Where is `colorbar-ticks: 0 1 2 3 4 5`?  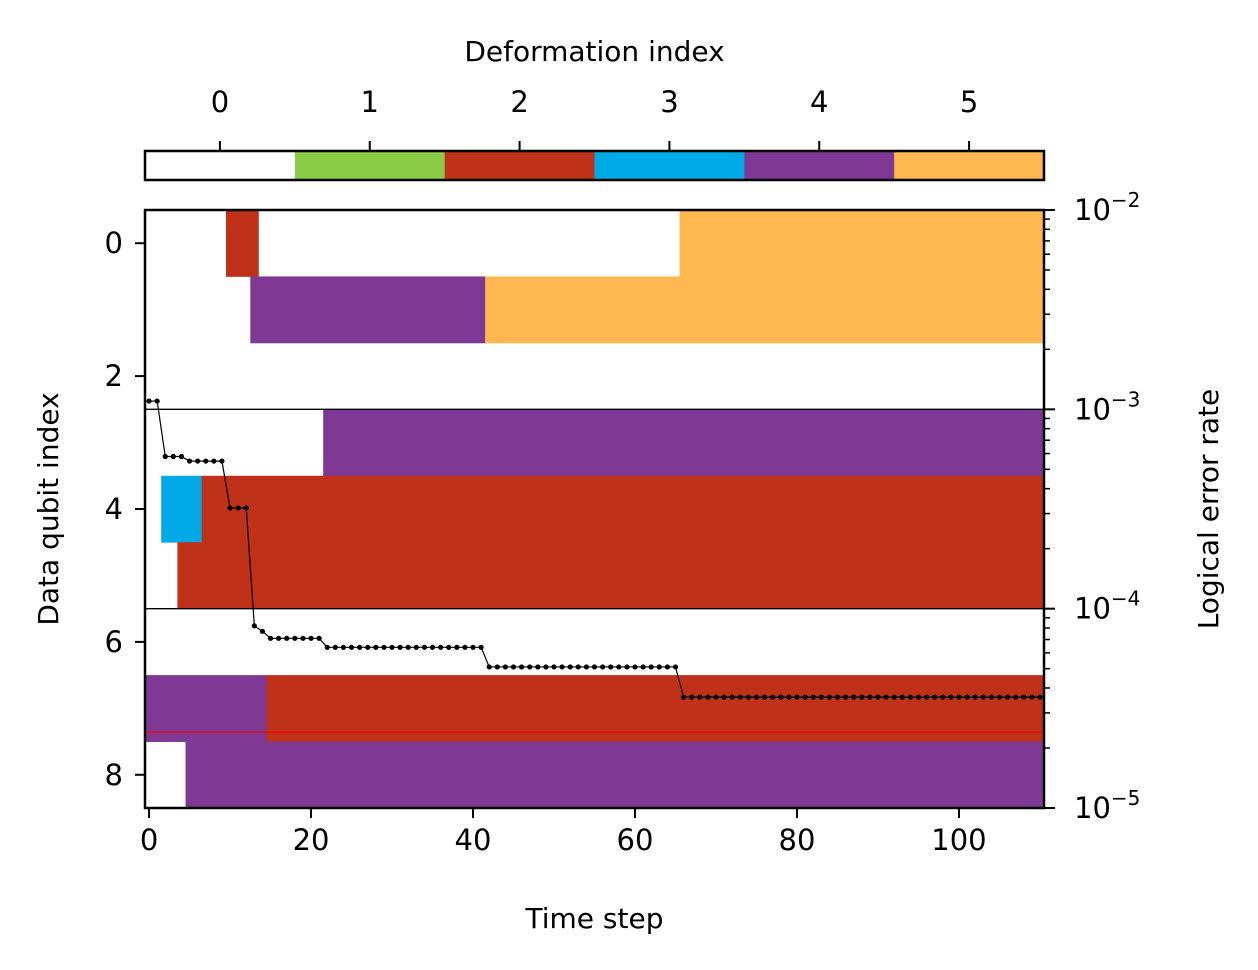 colorbar-ticks: 0 1 2 3 4 5 is located at coordinates (594, 118).